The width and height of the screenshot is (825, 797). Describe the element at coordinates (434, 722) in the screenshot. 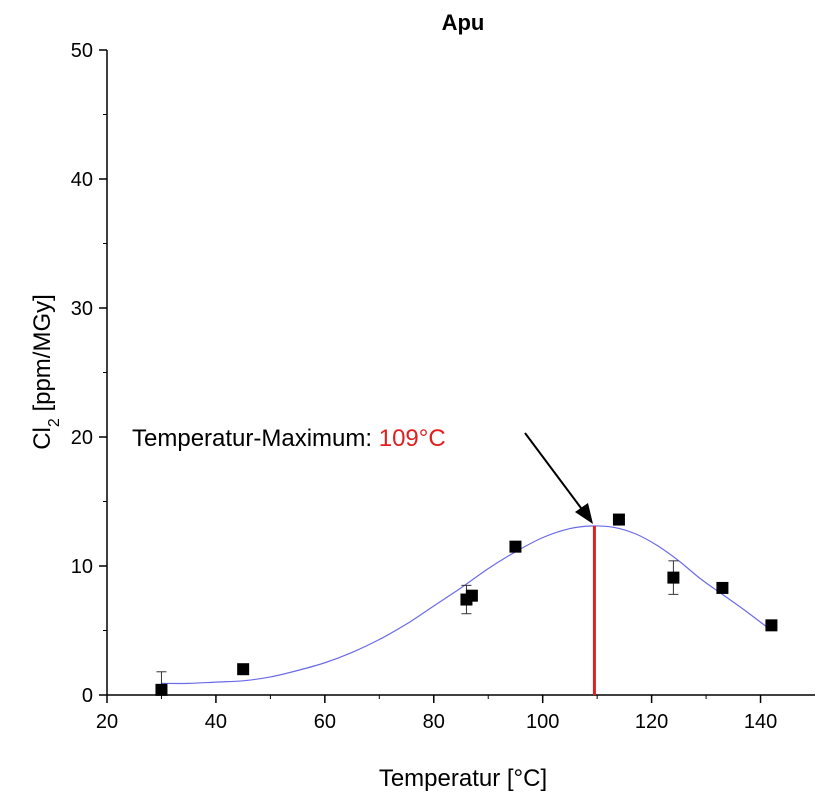

I see `x-tick-label: 80` at that location.